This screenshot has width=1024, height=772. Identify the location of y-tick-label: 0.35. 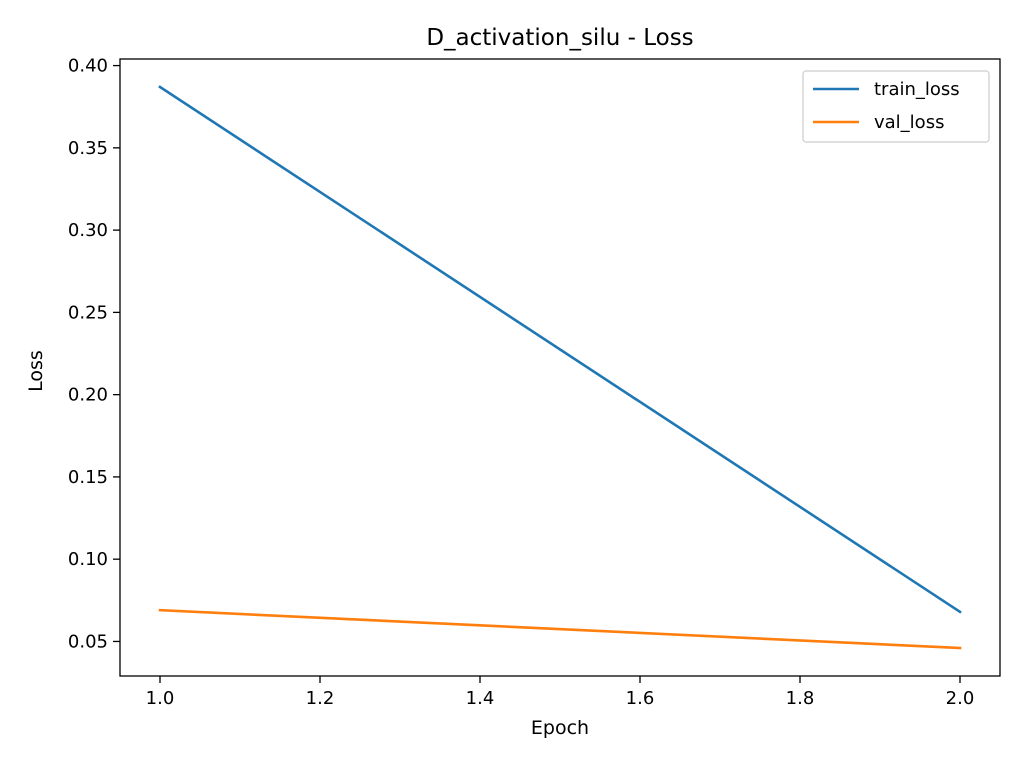
(88, 148).